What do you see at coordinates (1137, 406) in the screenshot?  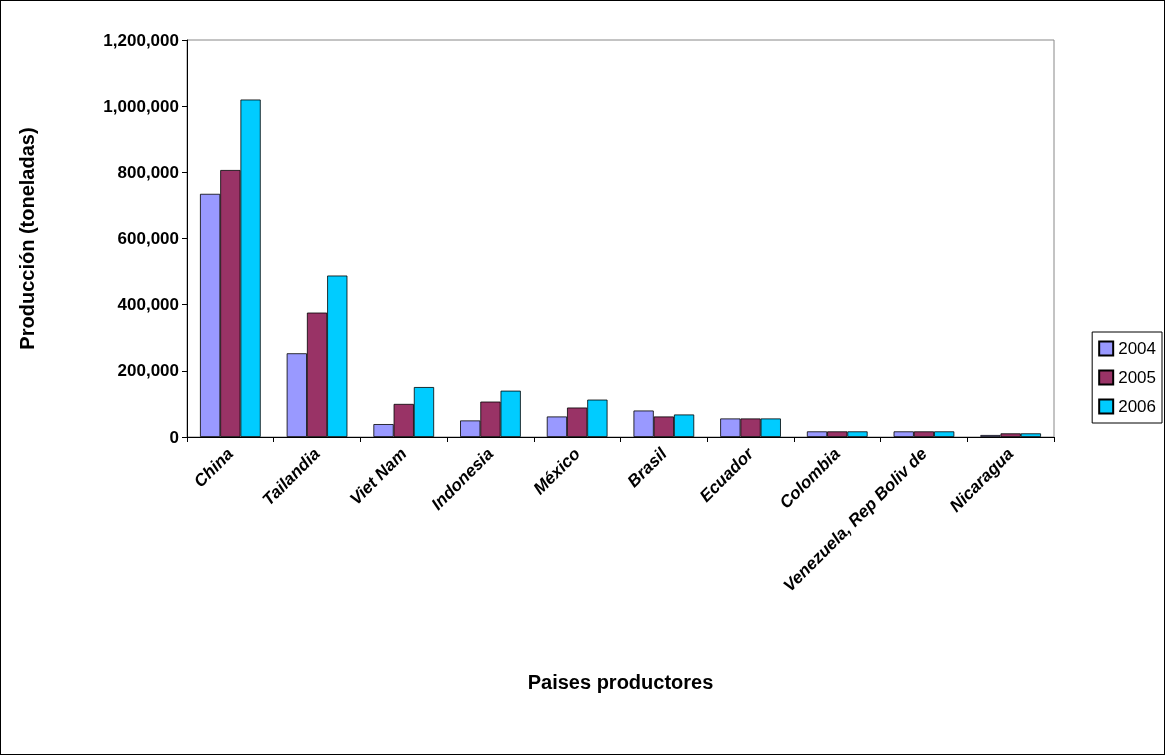 I see `legend-label: 2006` at bounding box center [1137, 406].